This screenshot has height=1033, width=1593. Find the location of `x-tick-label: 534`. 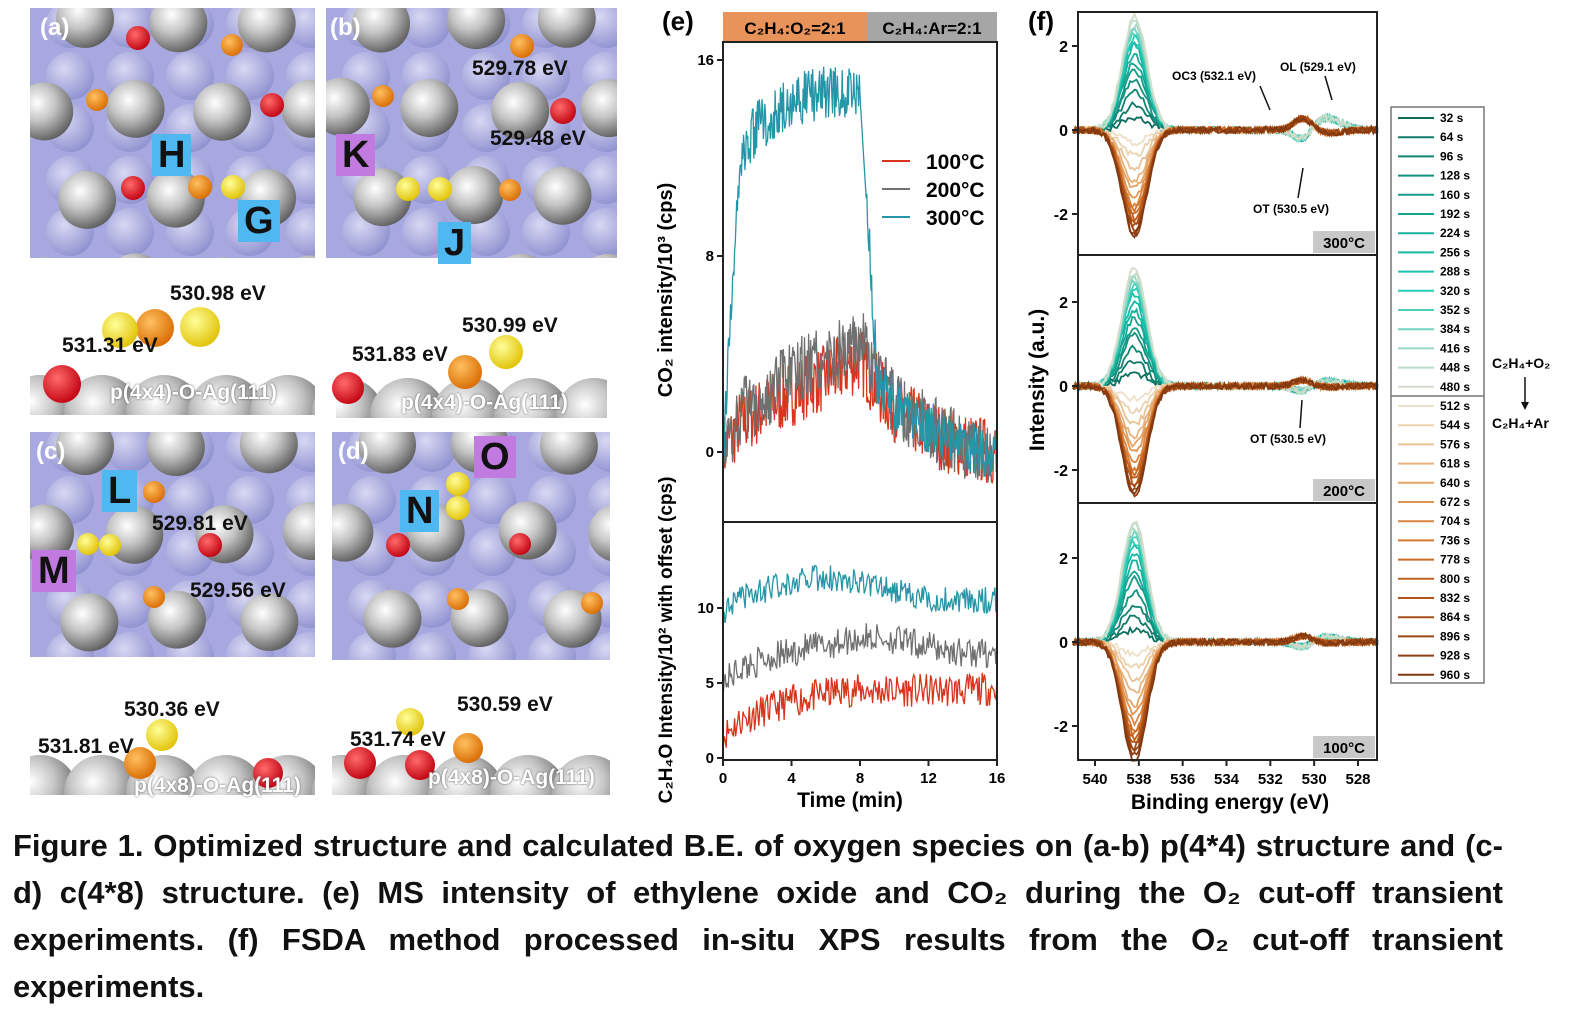

x-tick-label: 534 is located at coordinates (1227, 779).